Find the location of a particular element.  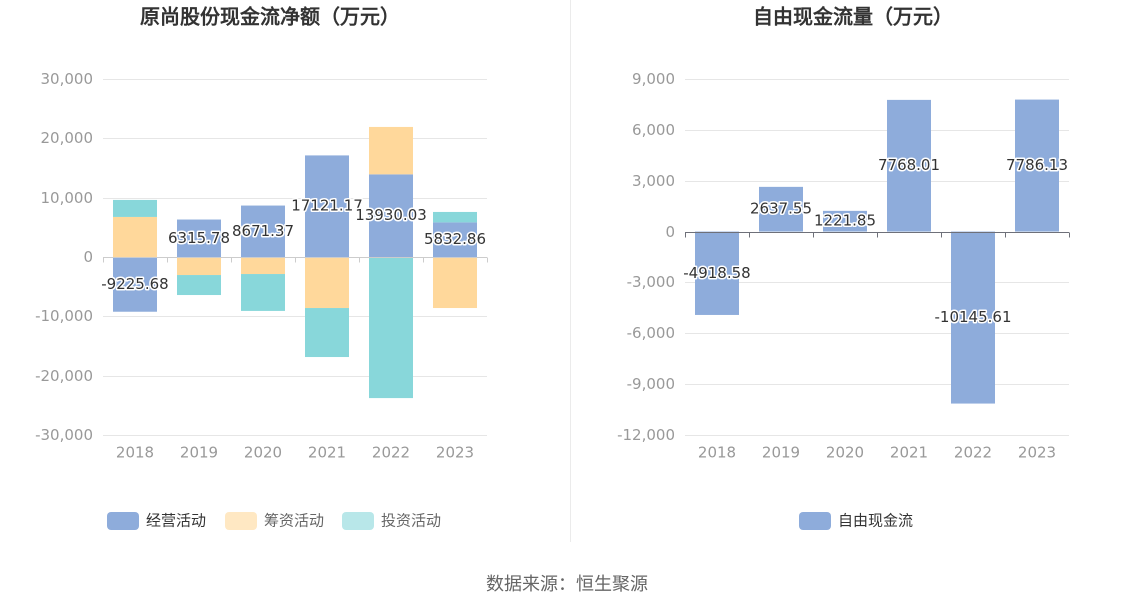

legend: 自由现金流 is located at coordinates (856, 521).